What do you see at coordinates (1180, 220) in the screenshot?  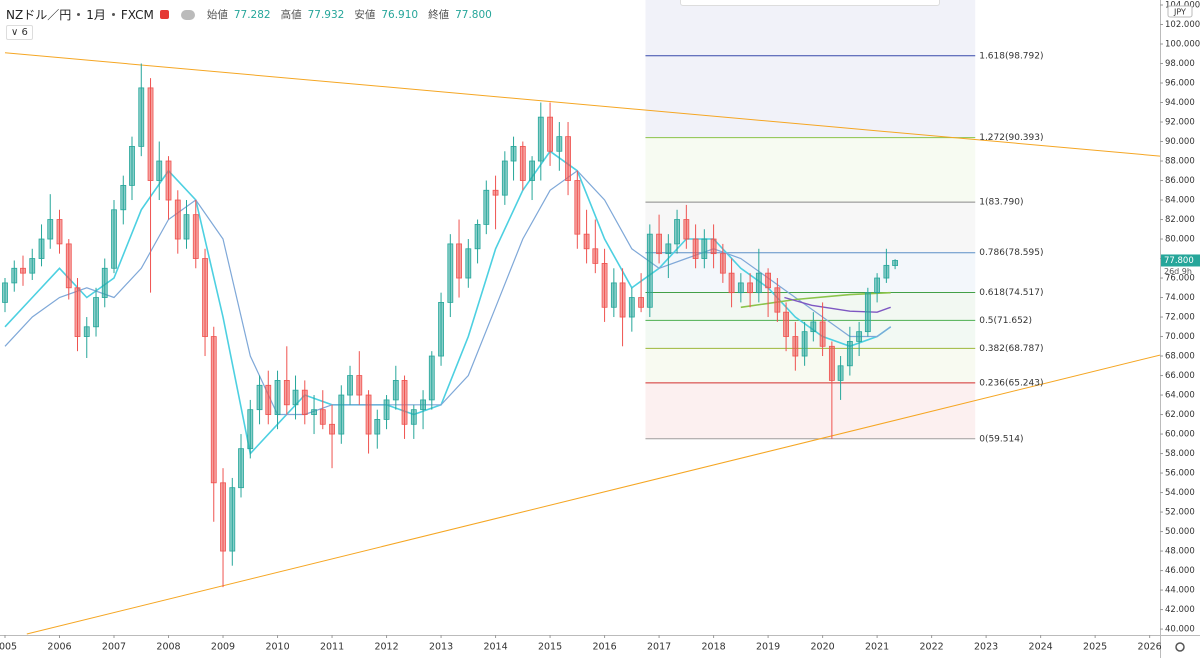 I see `y-tick-label: 82.000` at bounding box center [1180, 220].